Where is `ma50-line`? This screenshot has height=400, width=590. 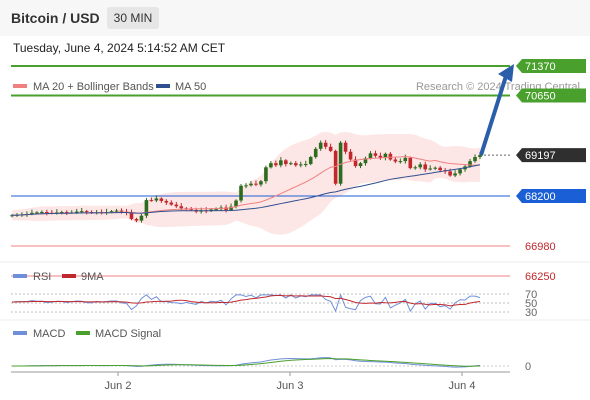
ma50-line is located at coordinates (246, 190).